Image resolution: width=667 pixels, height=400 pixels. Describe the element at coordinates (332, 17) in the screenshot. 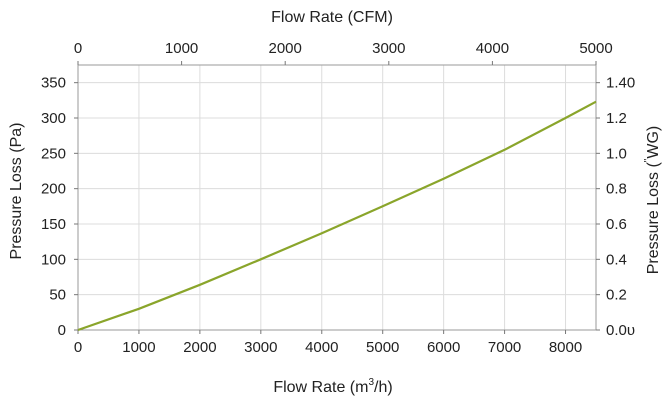

I see `top-axis-title: Flow Rate (CFM)` at that location.